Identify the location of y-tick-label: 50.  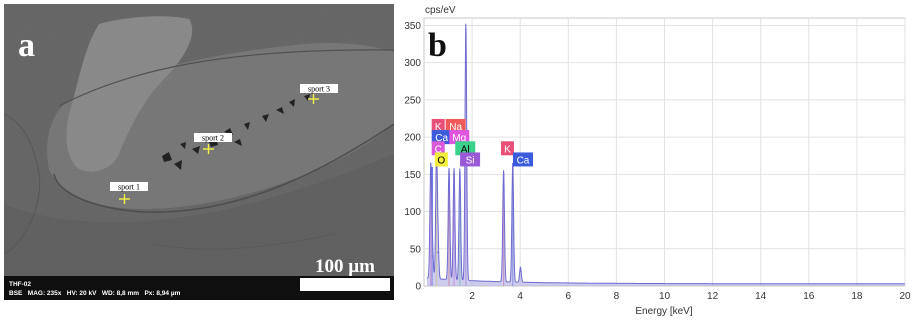
(416, 249).